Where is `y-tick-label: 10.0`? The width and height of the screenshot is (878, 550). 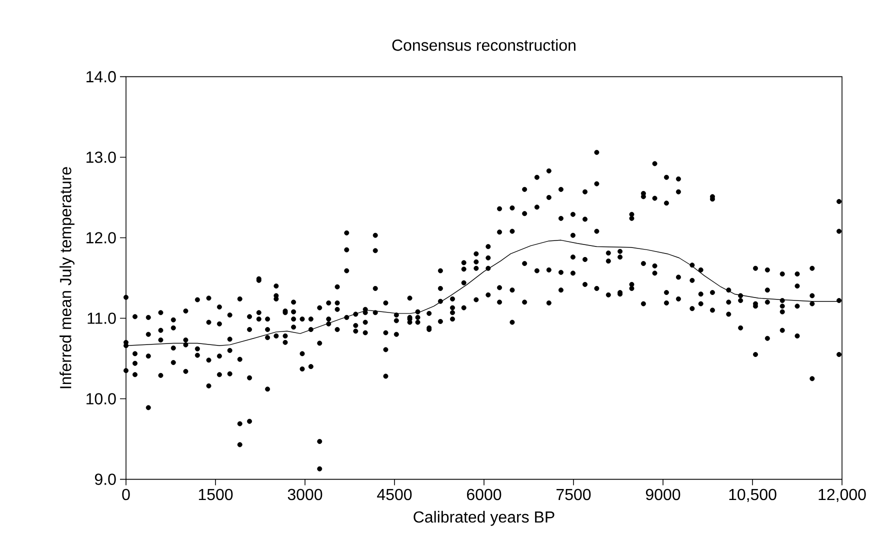 y-tick-label: 10.0 is located at coordinates (101, 398).